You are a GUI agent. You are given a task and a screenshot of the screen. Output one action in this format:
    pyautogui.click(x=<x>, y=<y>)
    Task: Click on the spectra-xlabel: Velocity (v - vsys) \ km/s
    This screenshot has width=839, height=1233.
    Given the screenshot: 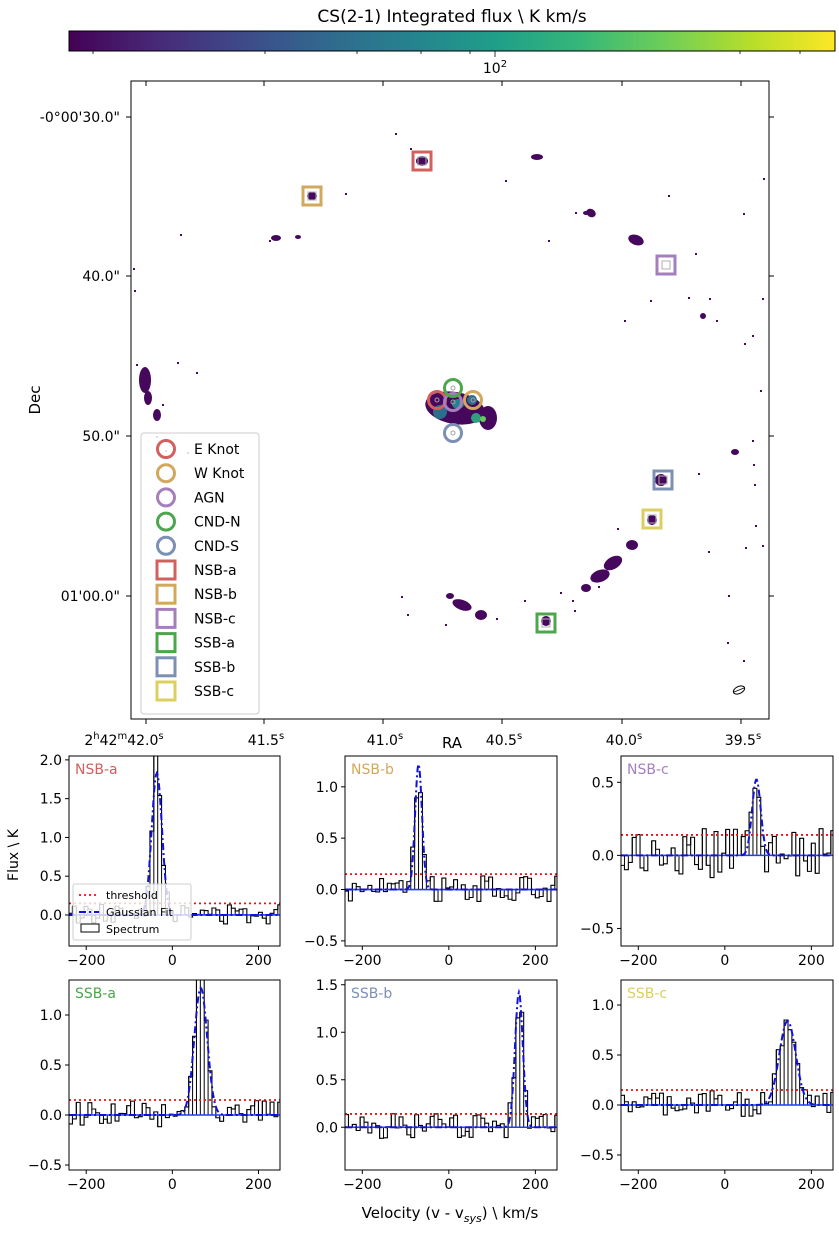 What is the action you would take?
    pyautogui.click(x=450, y=1214)
    